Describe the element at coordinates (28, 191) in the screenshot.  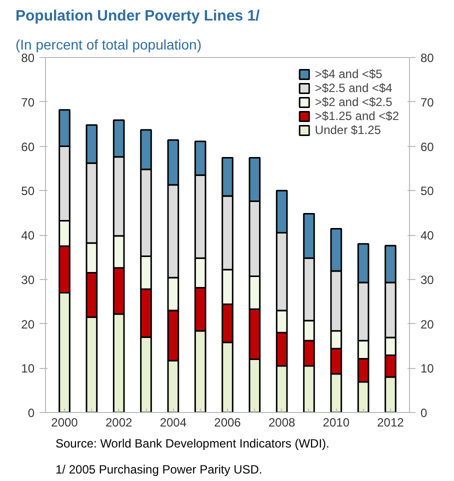
I see `y-tick-label: 50` at that location.